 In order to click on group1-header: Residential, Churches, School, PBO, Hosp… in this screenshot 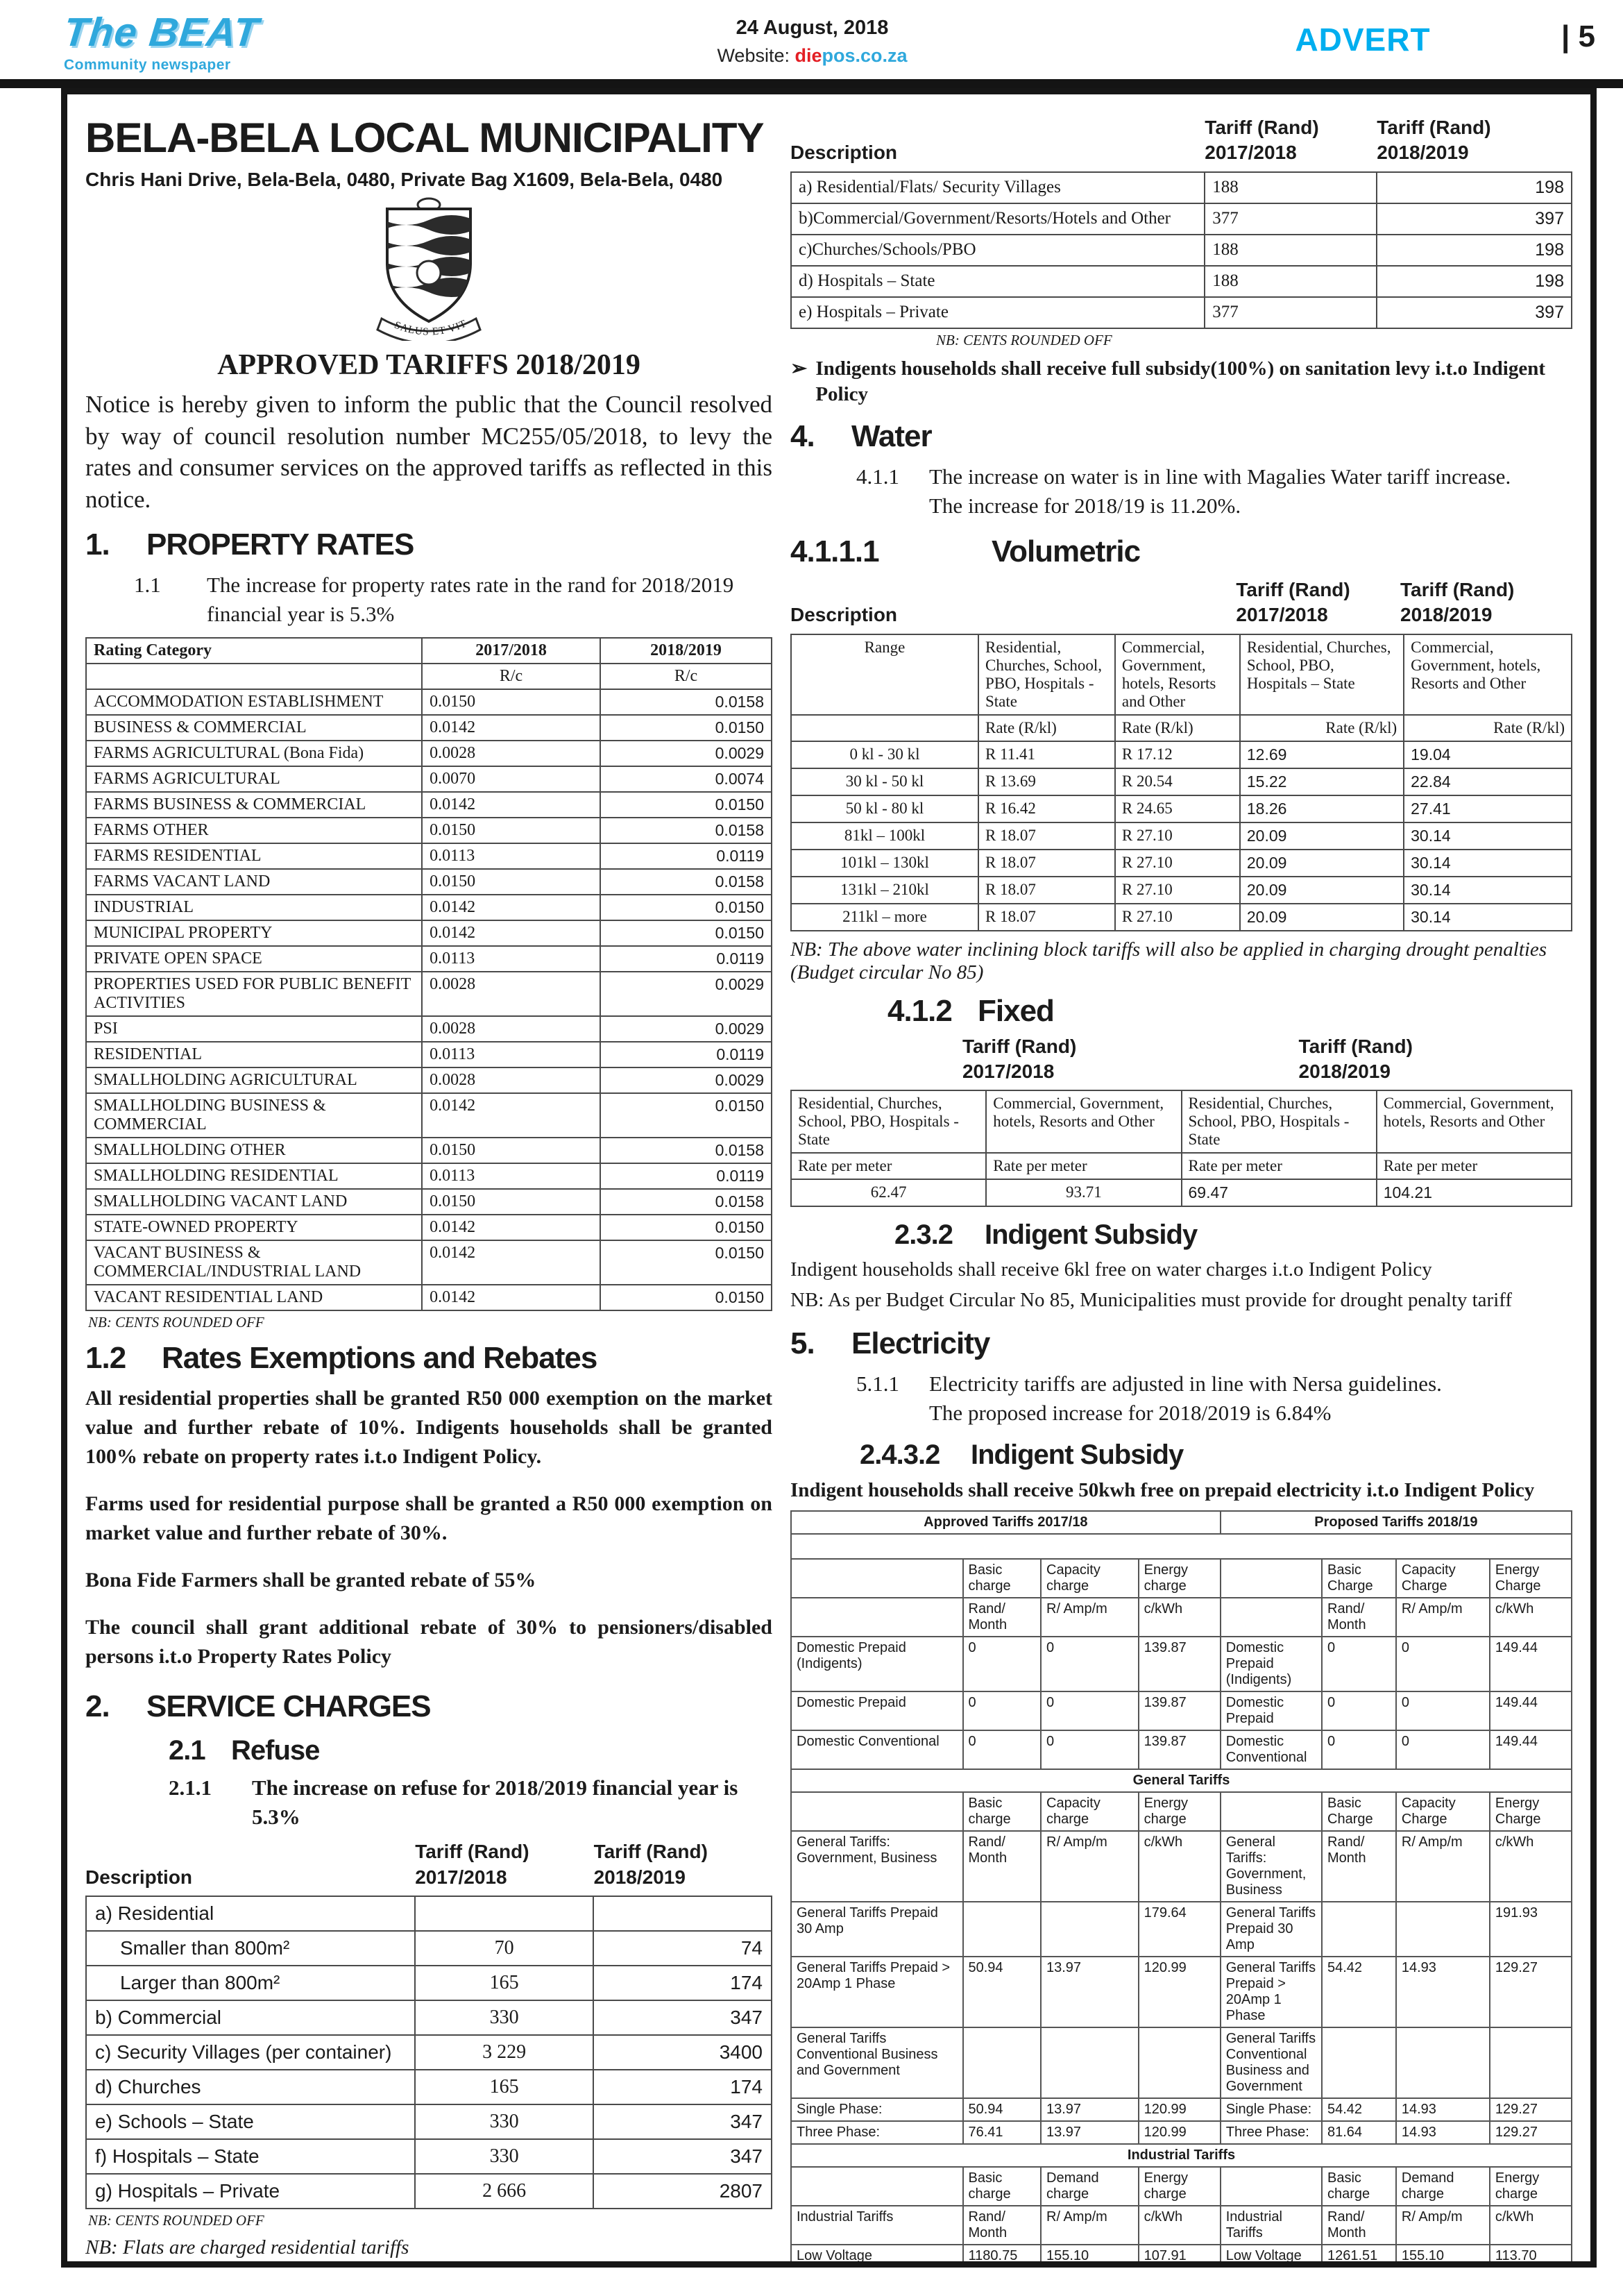, I will do `click(1047, 674)`.